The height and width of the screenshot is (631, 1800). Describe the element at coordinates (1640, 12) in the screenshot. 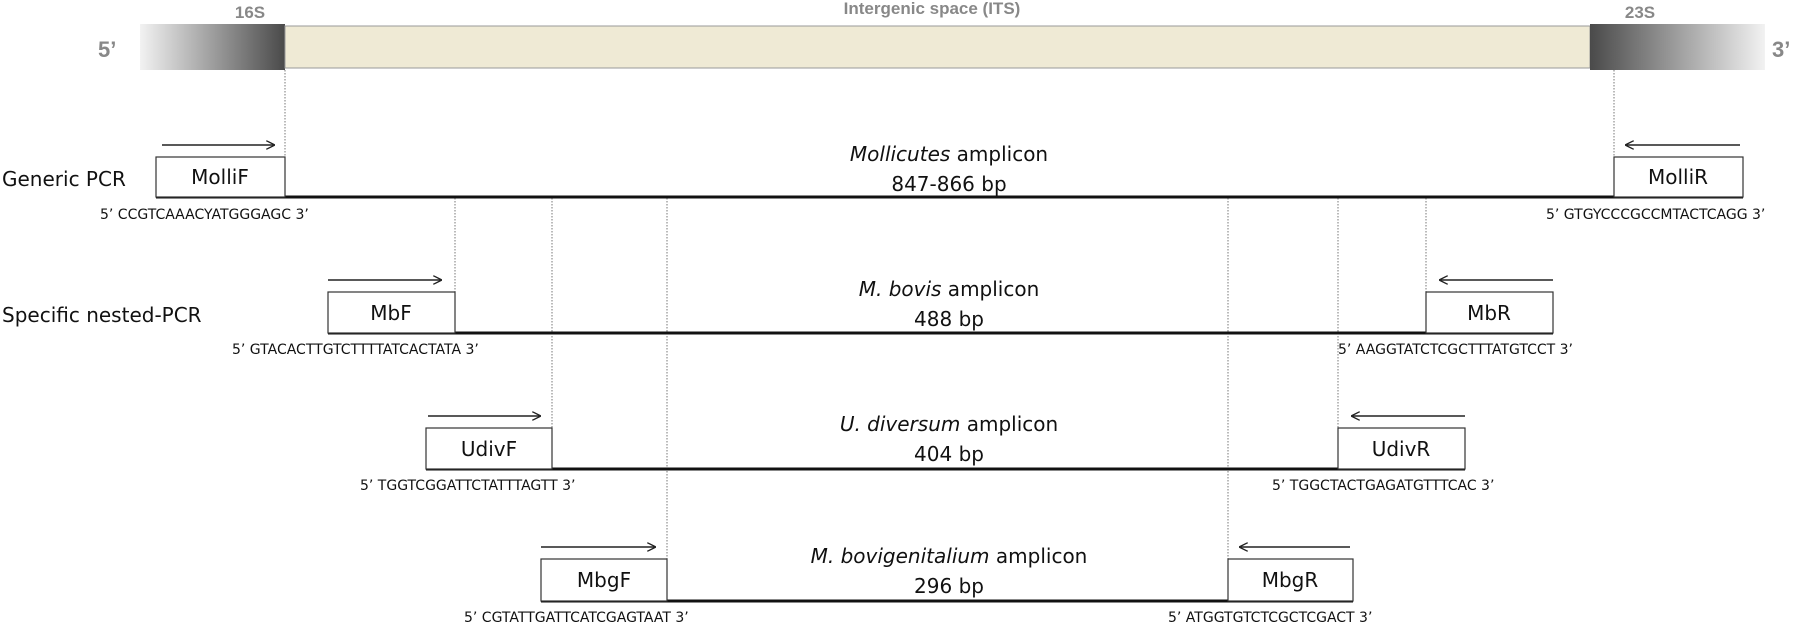

I see `gene-23s-label: 23S` at that location.